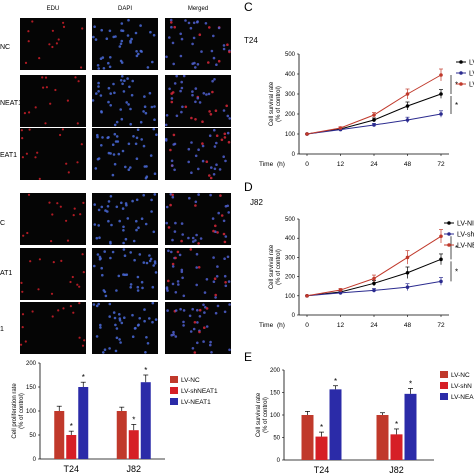 This screenshot has height=474, width=474. Describe the element at coordinates (145, 420) in the screenshot. I see `bar-bar_neat` at that location.